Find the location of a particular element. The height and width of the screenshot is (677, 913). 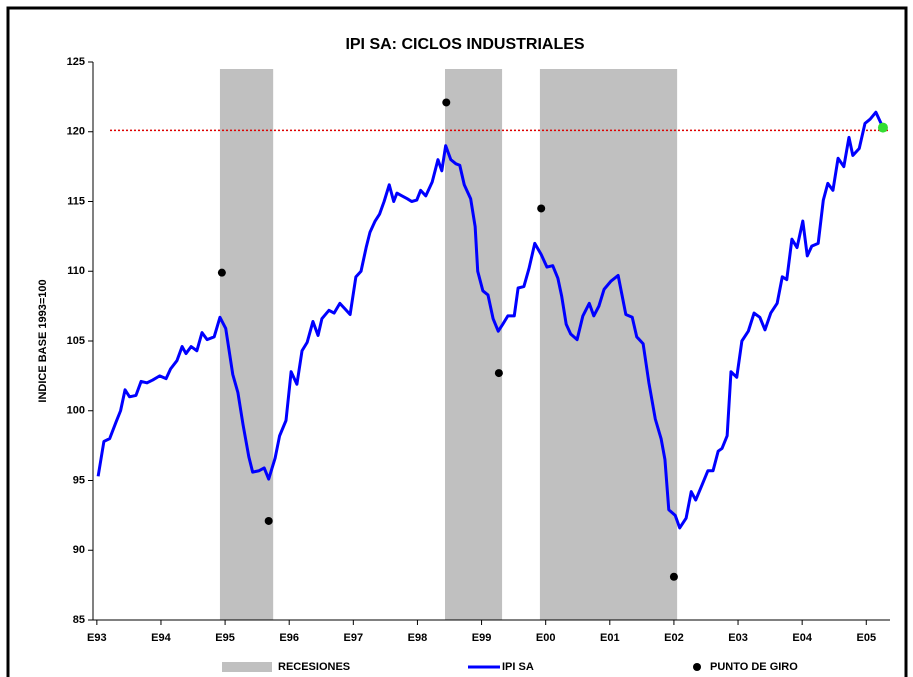

y-tick-label: 85 is located at coordinates (79, 620).